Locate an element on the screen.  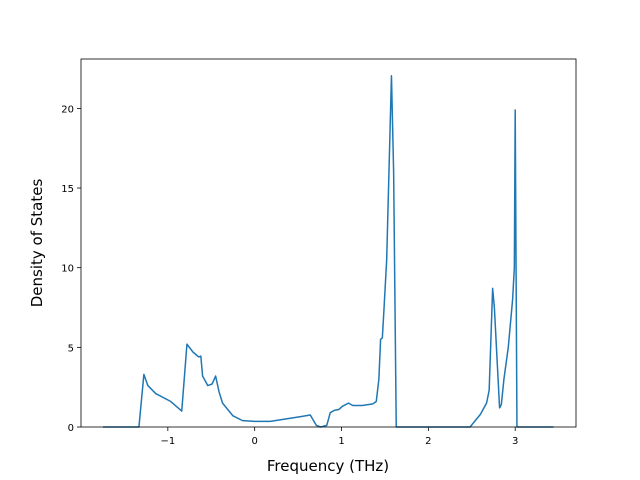
x-tick-label: −1 is located at coordinates (167, 441).